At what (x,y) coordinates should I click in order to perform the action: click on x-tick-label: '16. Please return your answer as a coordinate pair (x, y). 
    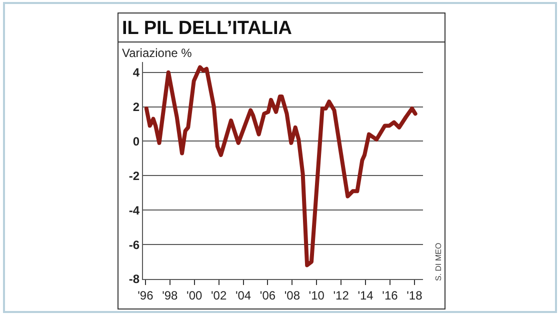
    Looking at the image, I should click on (390, 295).